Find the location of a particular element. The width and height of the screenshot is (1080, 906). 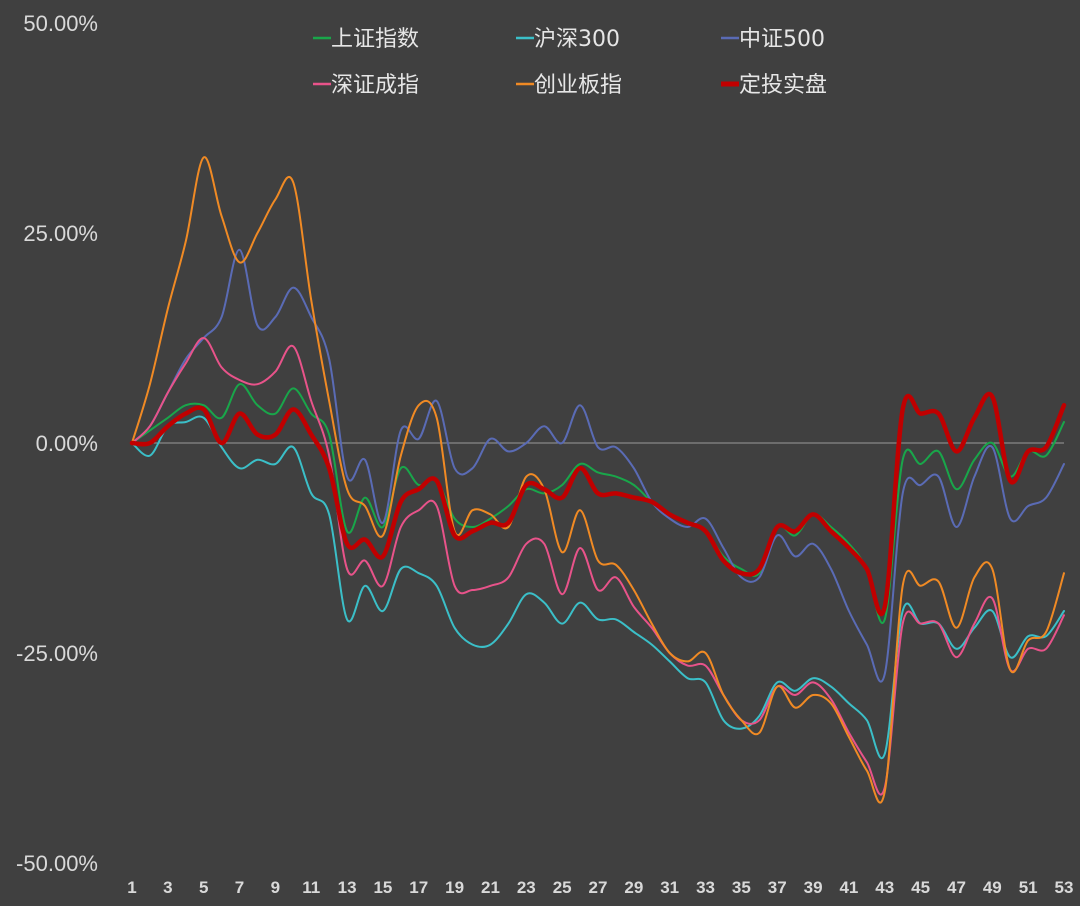

x-tick-label: 37 is located at coordinates (777, 887).